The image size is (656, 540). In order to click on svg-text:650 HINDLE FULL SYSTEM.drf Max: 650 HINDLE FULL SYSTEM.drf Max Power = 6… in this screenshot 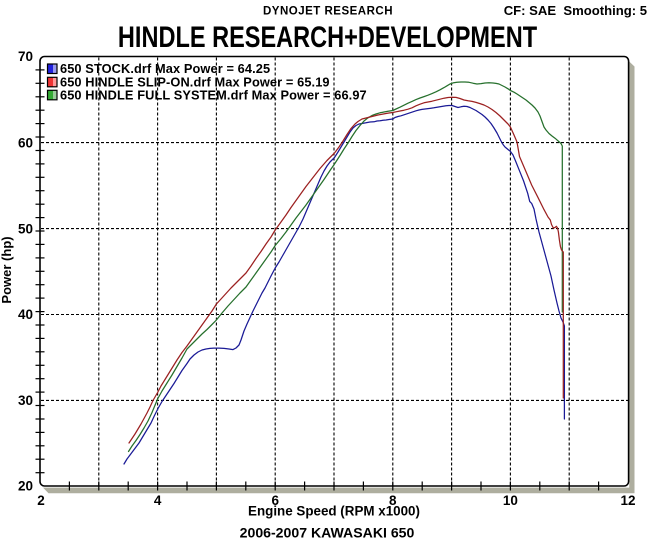, I will do `click(213, 94)`.